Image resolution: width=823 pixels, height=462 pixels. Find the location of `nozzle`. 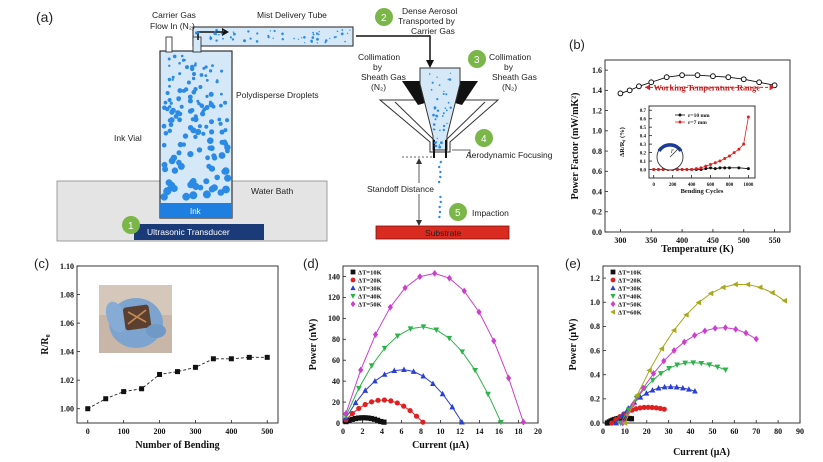

nozzle is located at coordinates (439, 112).